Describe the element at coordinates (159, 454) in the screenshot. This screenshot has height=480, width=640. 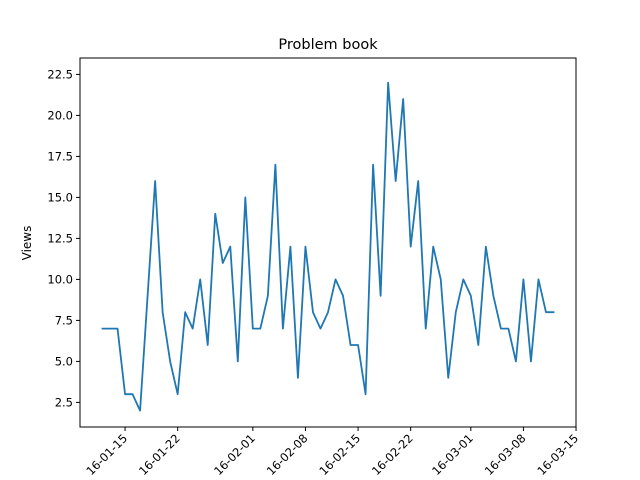
I see `x-tick-label: 16-01-22` at that location.